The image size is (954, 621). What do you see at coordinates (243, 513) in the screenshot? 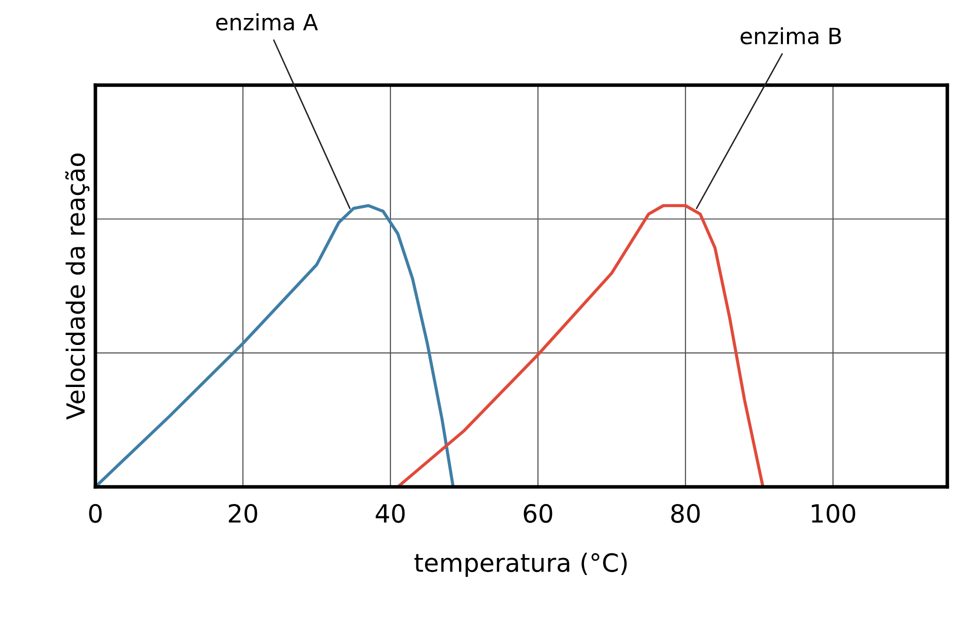
I see `x-tick-label: 20` at bounding box center [243, 513].